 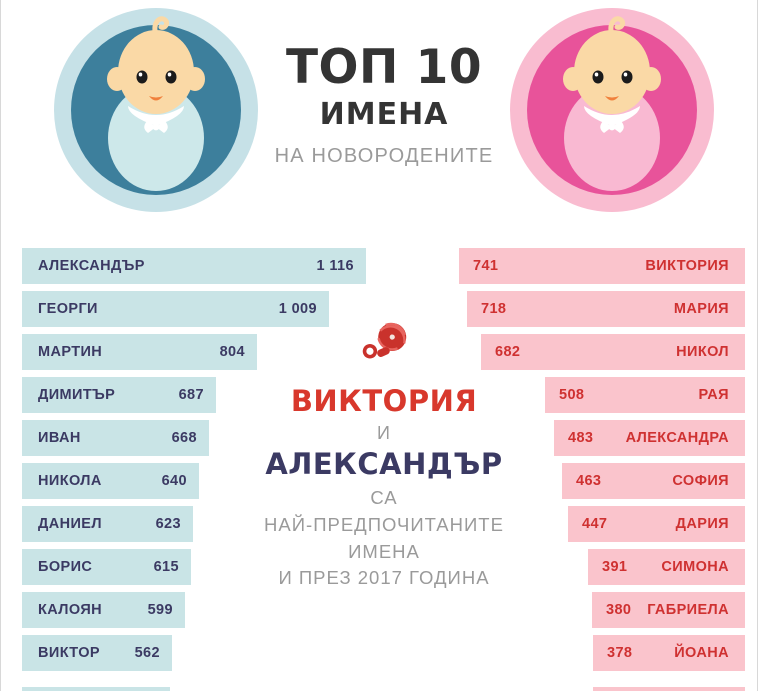 What do you see at coordinates (688, 610) in the screenshot?
I see `girl-name-name-9: ГАБРИЕЛА` at bounding box center [688, 610].